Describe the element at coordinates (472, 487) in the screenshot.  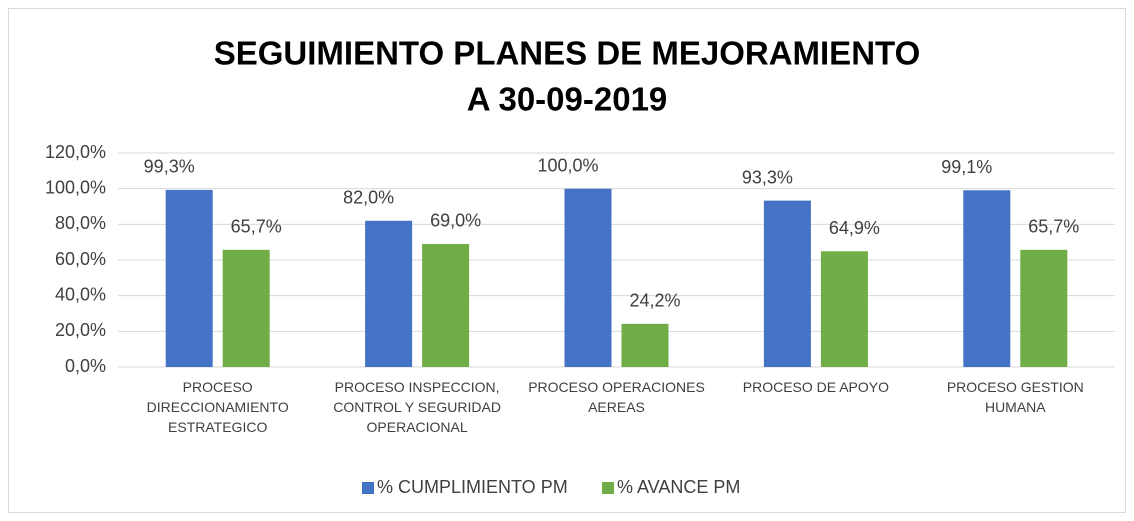
I see `legend-label: % CUMPLIMIENTO PM` at that location.